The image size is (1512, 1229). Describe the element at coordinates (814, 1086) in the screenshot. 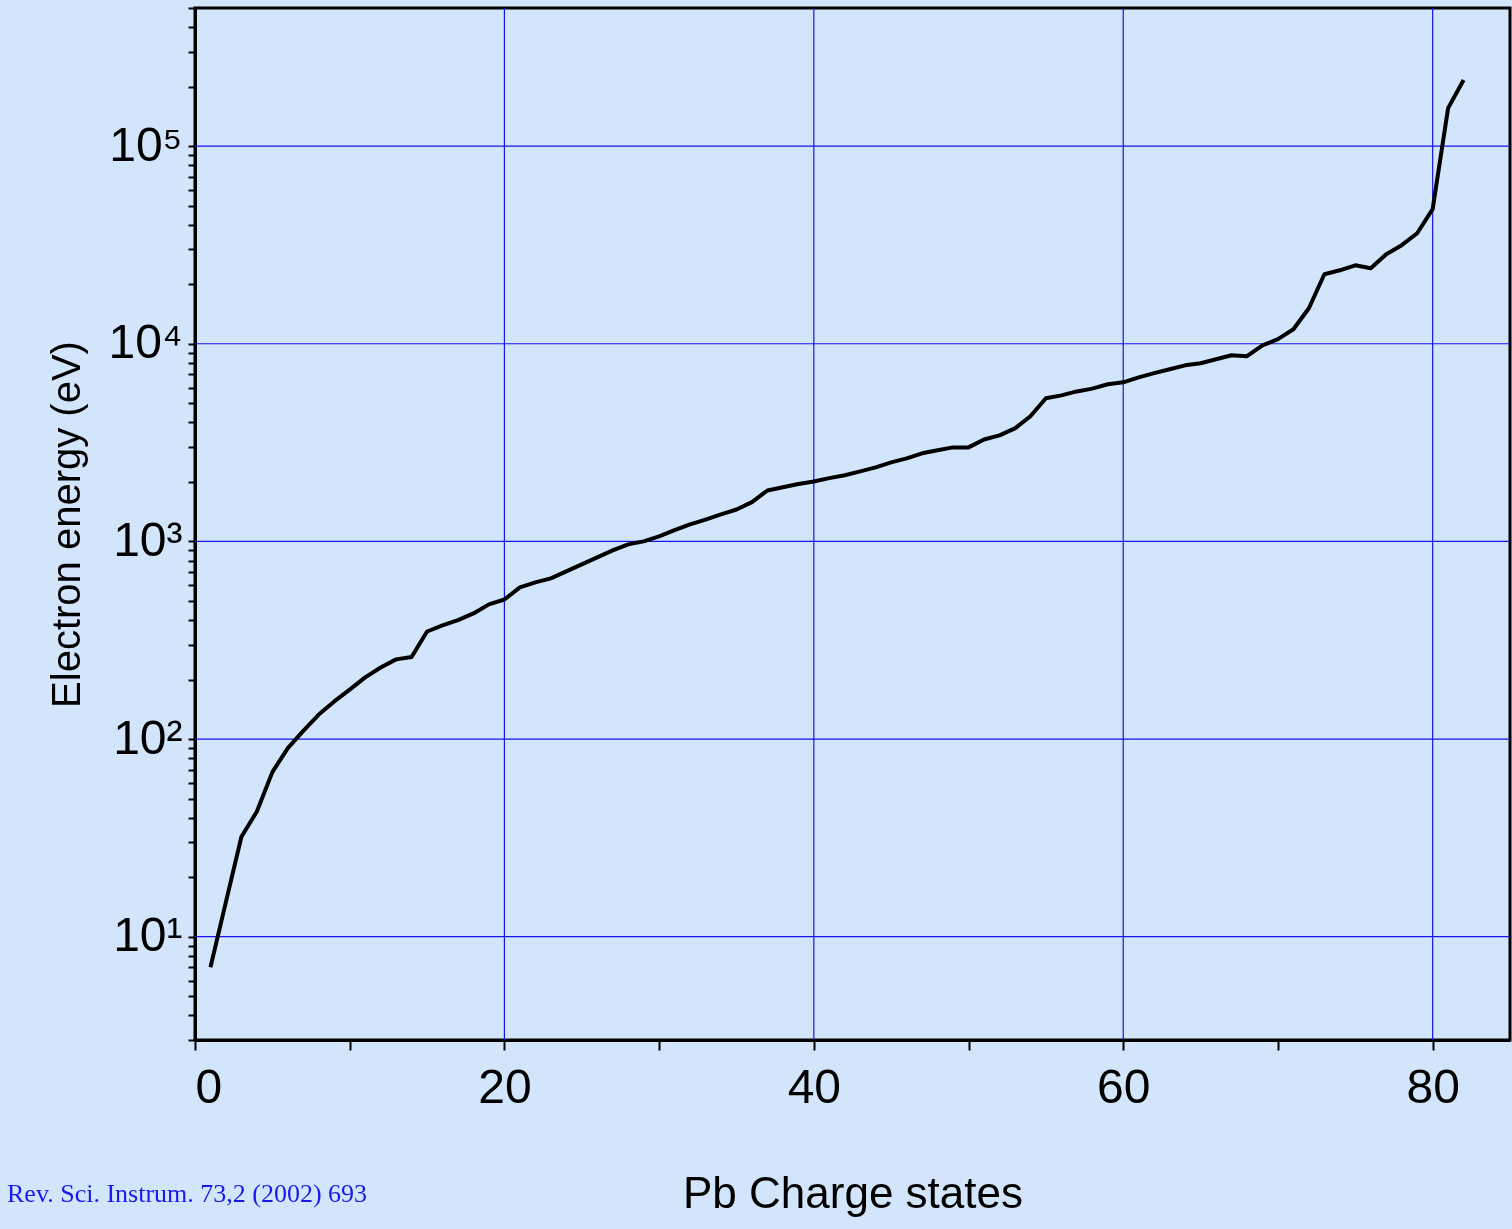

I see `x-tick-label: 40` at that location.